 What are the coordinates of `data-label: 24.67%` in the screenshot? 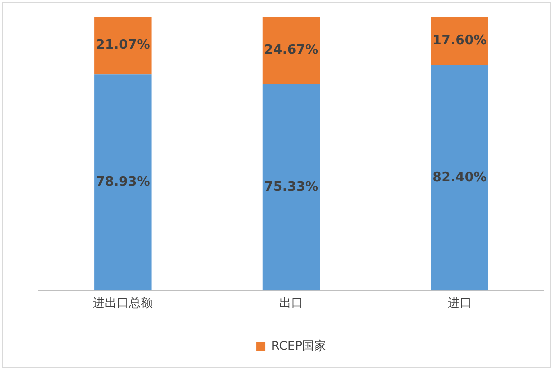 It's located at (291, 50).